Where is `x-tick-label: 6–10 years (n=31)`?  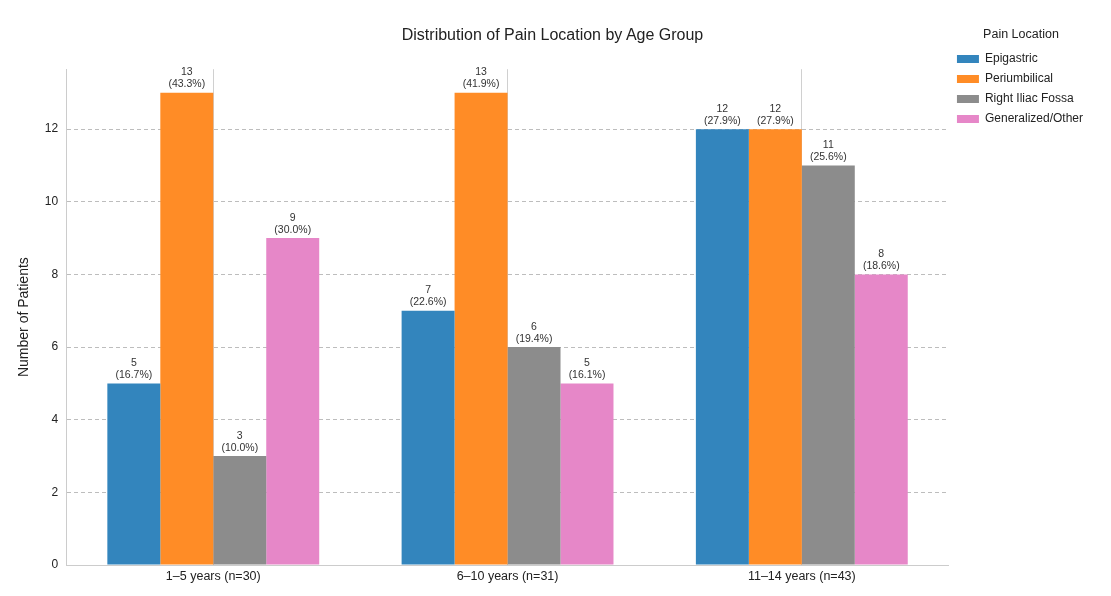
x-tick-label: 6–10 years (n=31) is located at coordinates (507, 575).